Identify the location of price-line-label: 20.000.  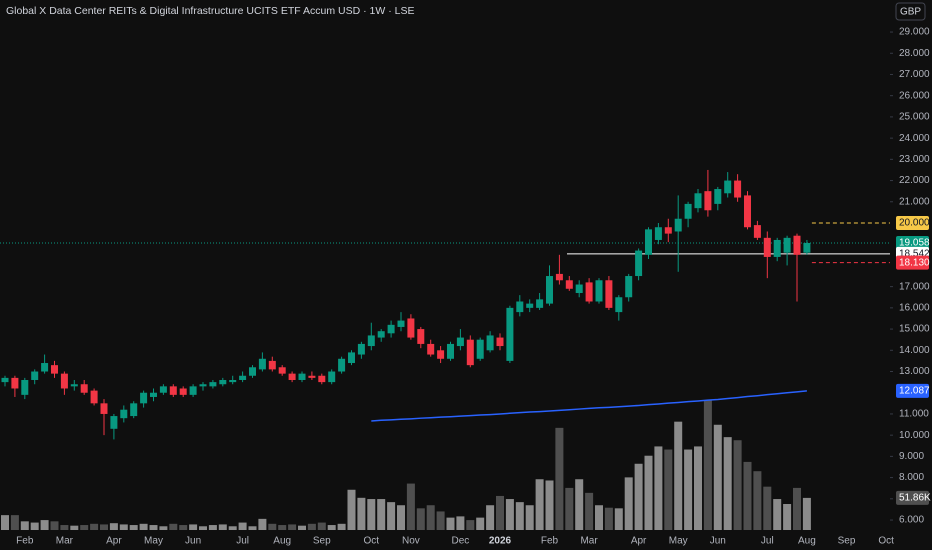
(914, 223).